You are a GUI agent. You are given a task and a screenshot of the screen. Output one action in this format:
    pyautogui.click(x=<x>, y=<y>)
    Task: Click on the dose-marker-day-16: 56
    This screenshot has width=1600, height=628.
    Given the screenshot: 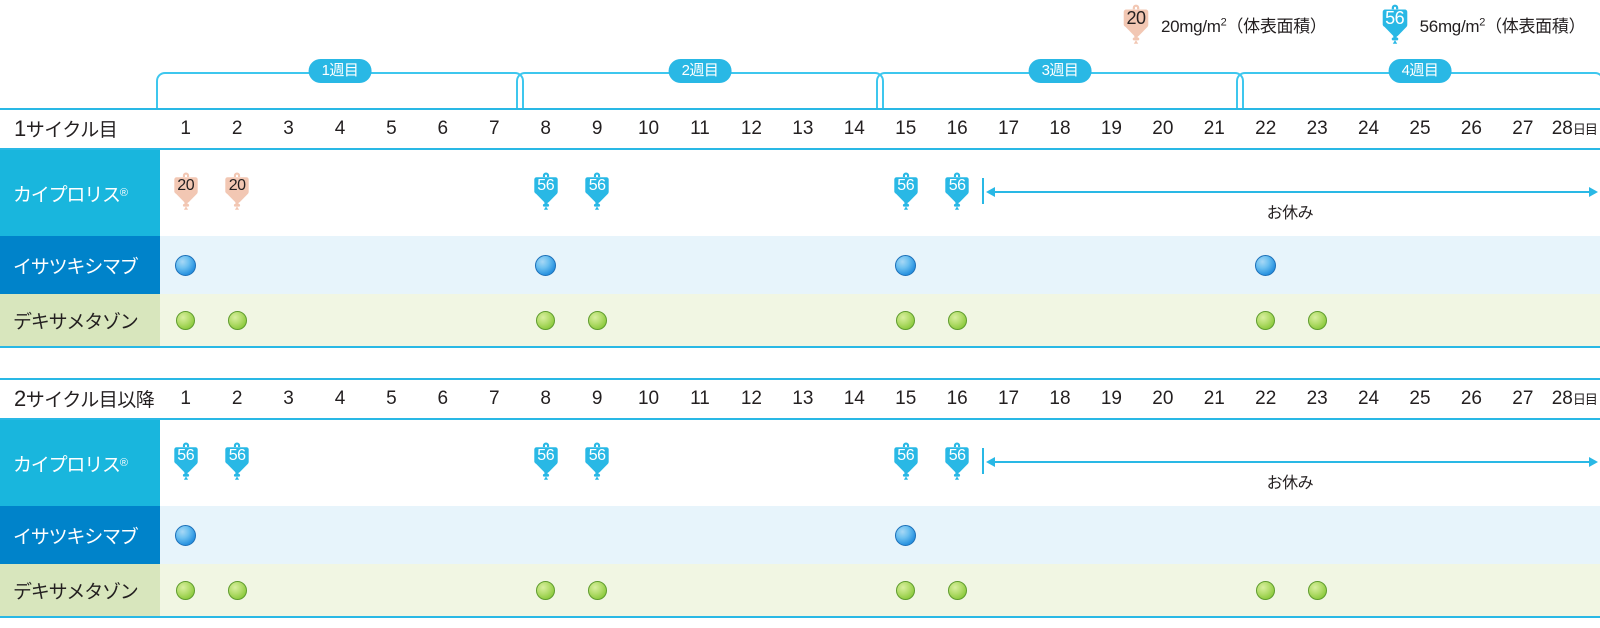 What is the action you would take?
    pyautogui.click(x=957, y=191)
    